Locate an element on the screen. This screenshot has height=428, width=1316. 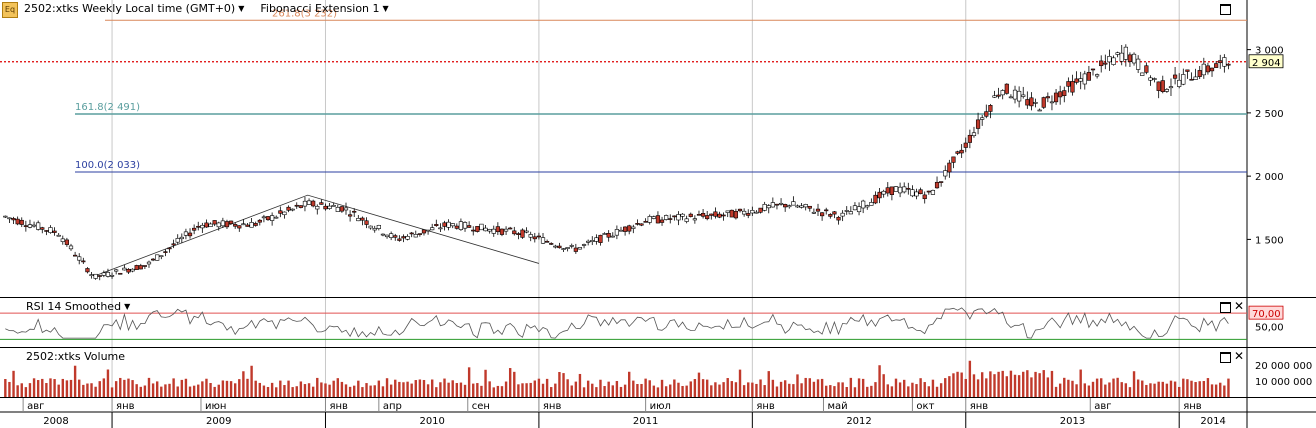
volume-close-icon: ✕ is located at coordinates (1239, 356).